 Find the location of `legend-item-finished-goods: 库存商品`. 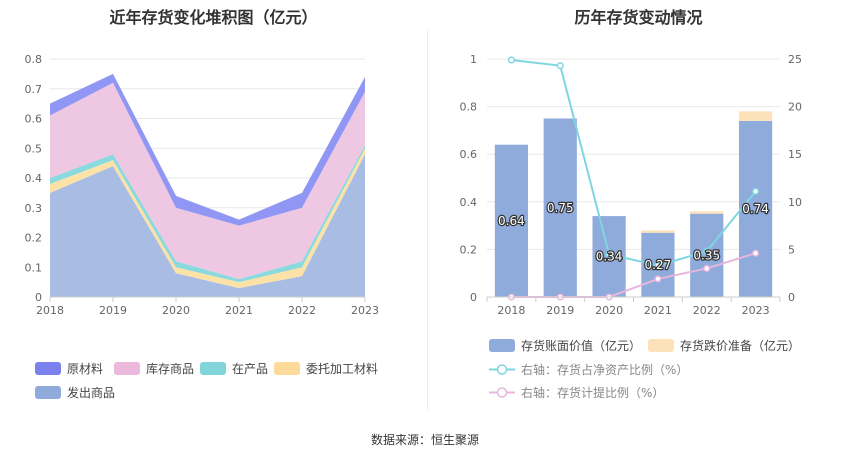

legend-item-finished-goods: 库存商品 is located at coordinates (154, 368).